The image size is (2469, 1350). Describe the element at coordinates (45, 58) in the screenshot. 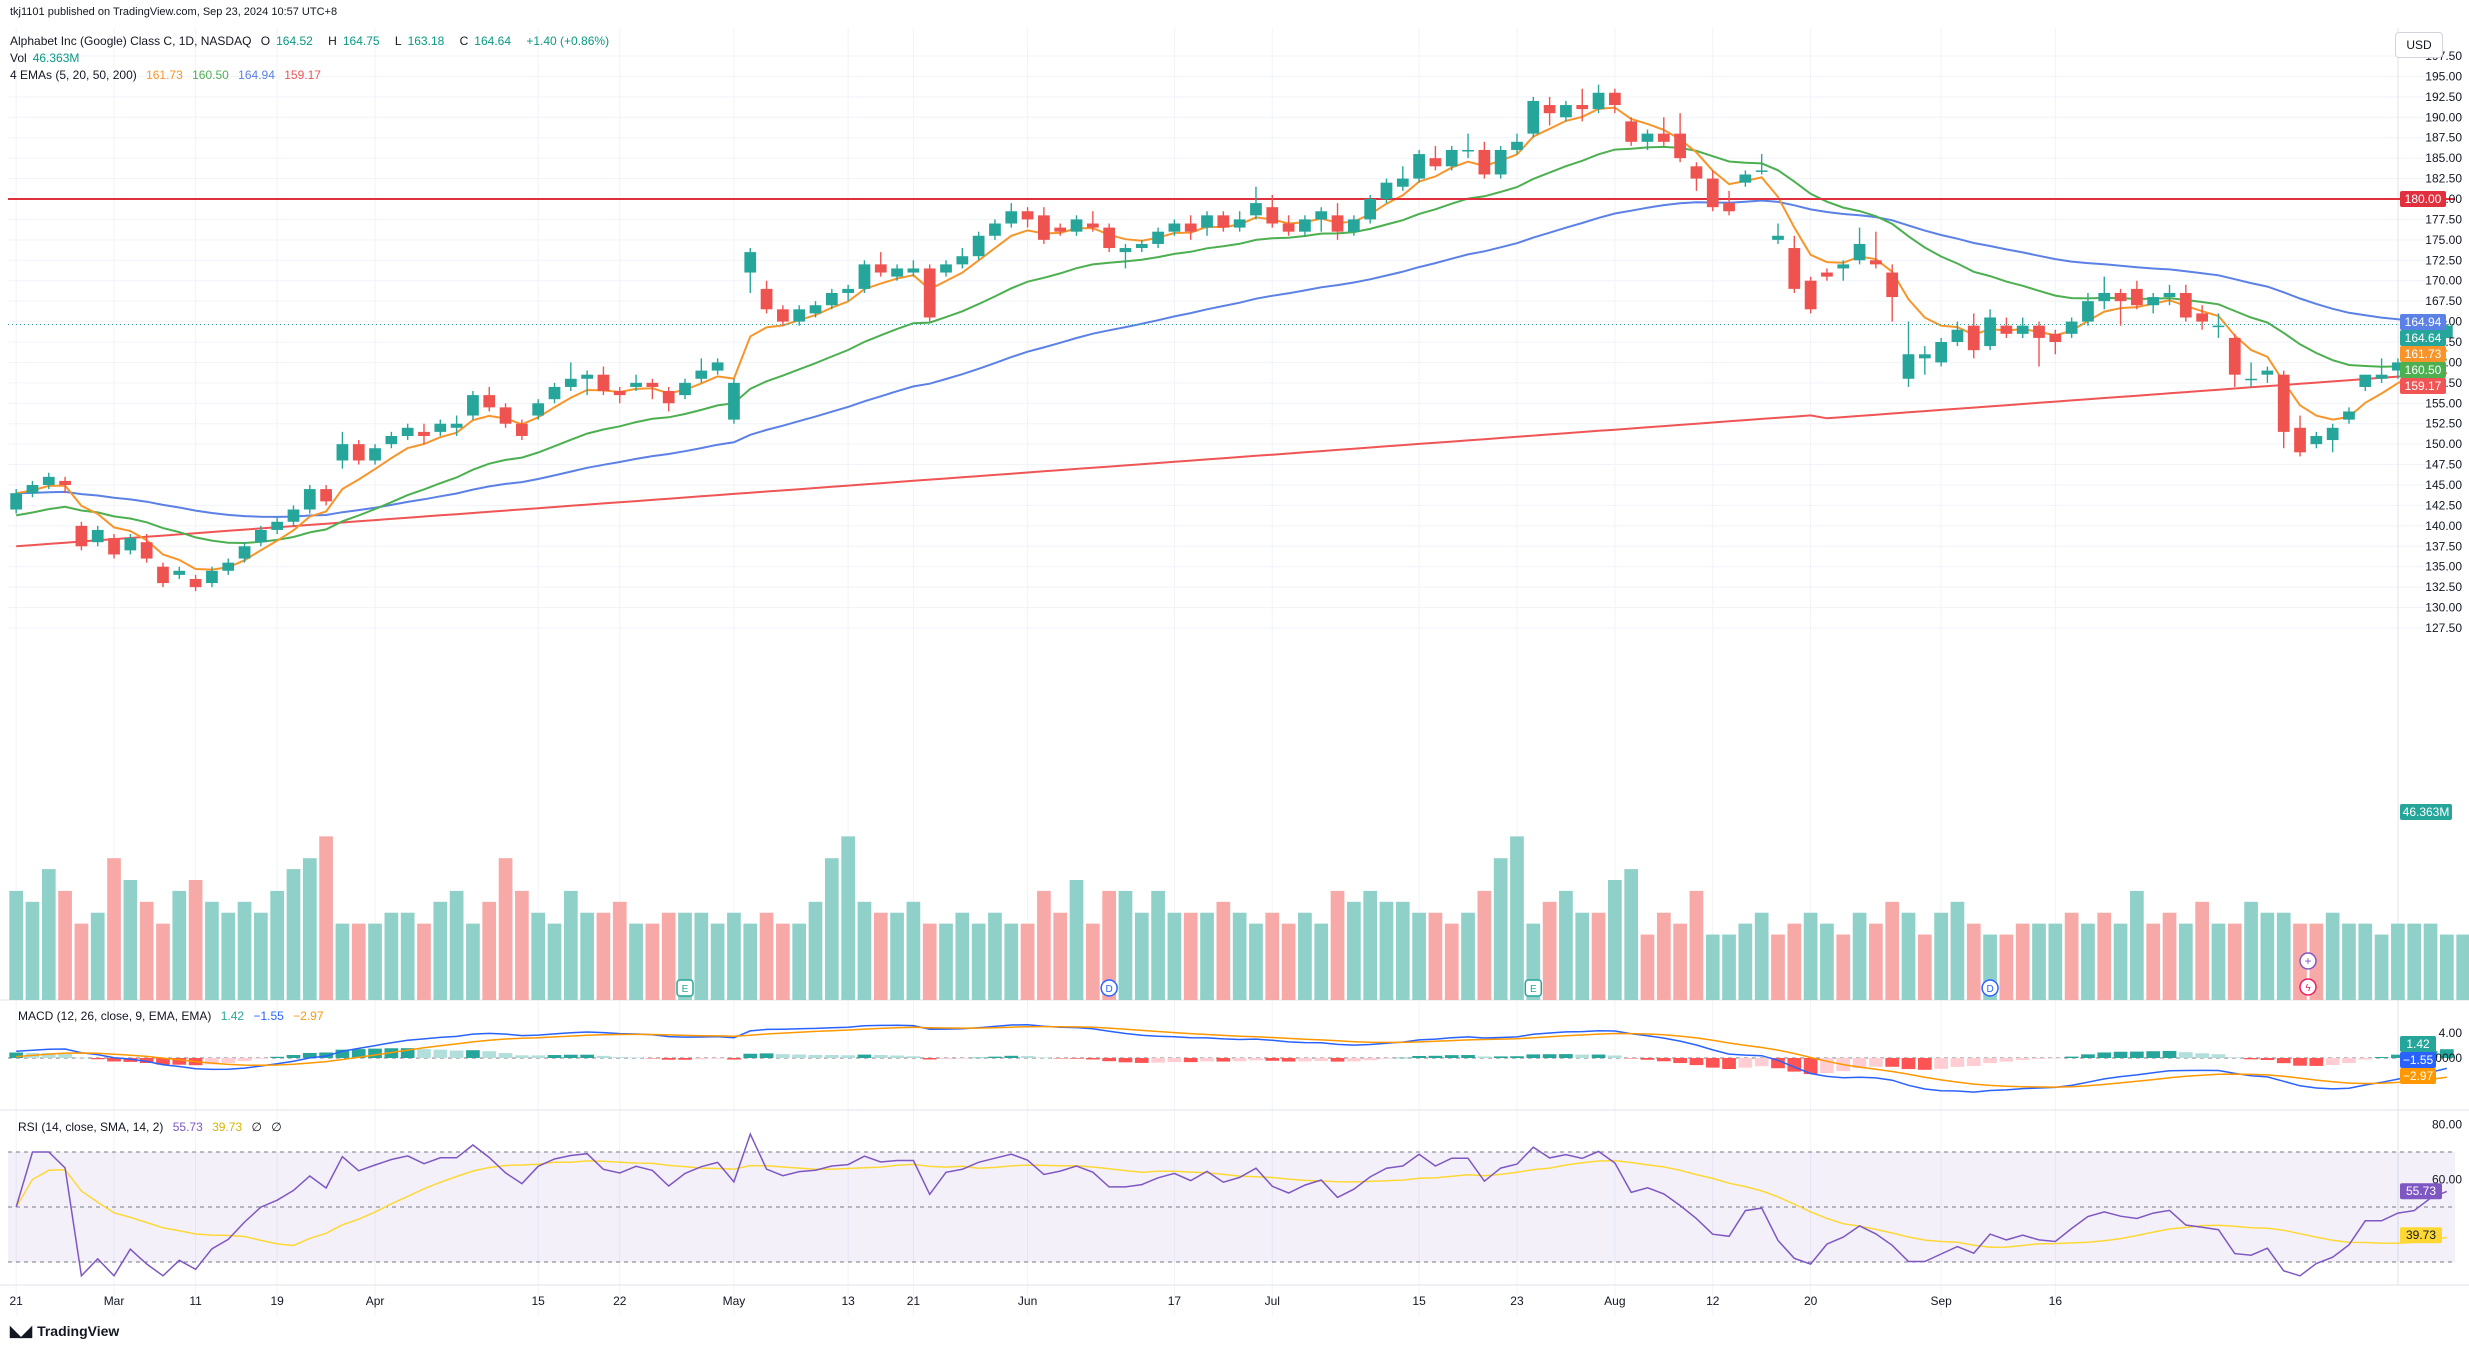

I see `volume-legend: Vol 46.363M` at that location.